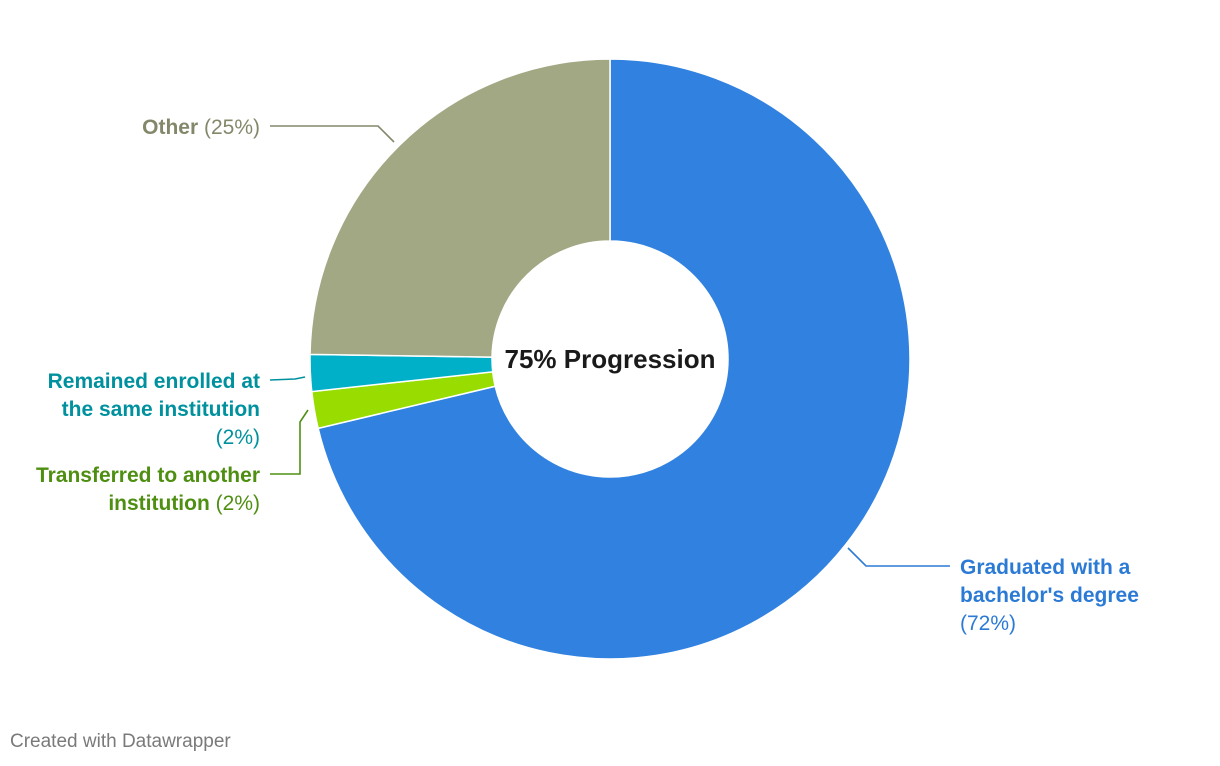 The width and height of the screenshot is (1220, 766). Describe the element at coordinates (148, 489) in the screenshot. I see `slice-label-2: Transferred to another institution (2%)` at that location.